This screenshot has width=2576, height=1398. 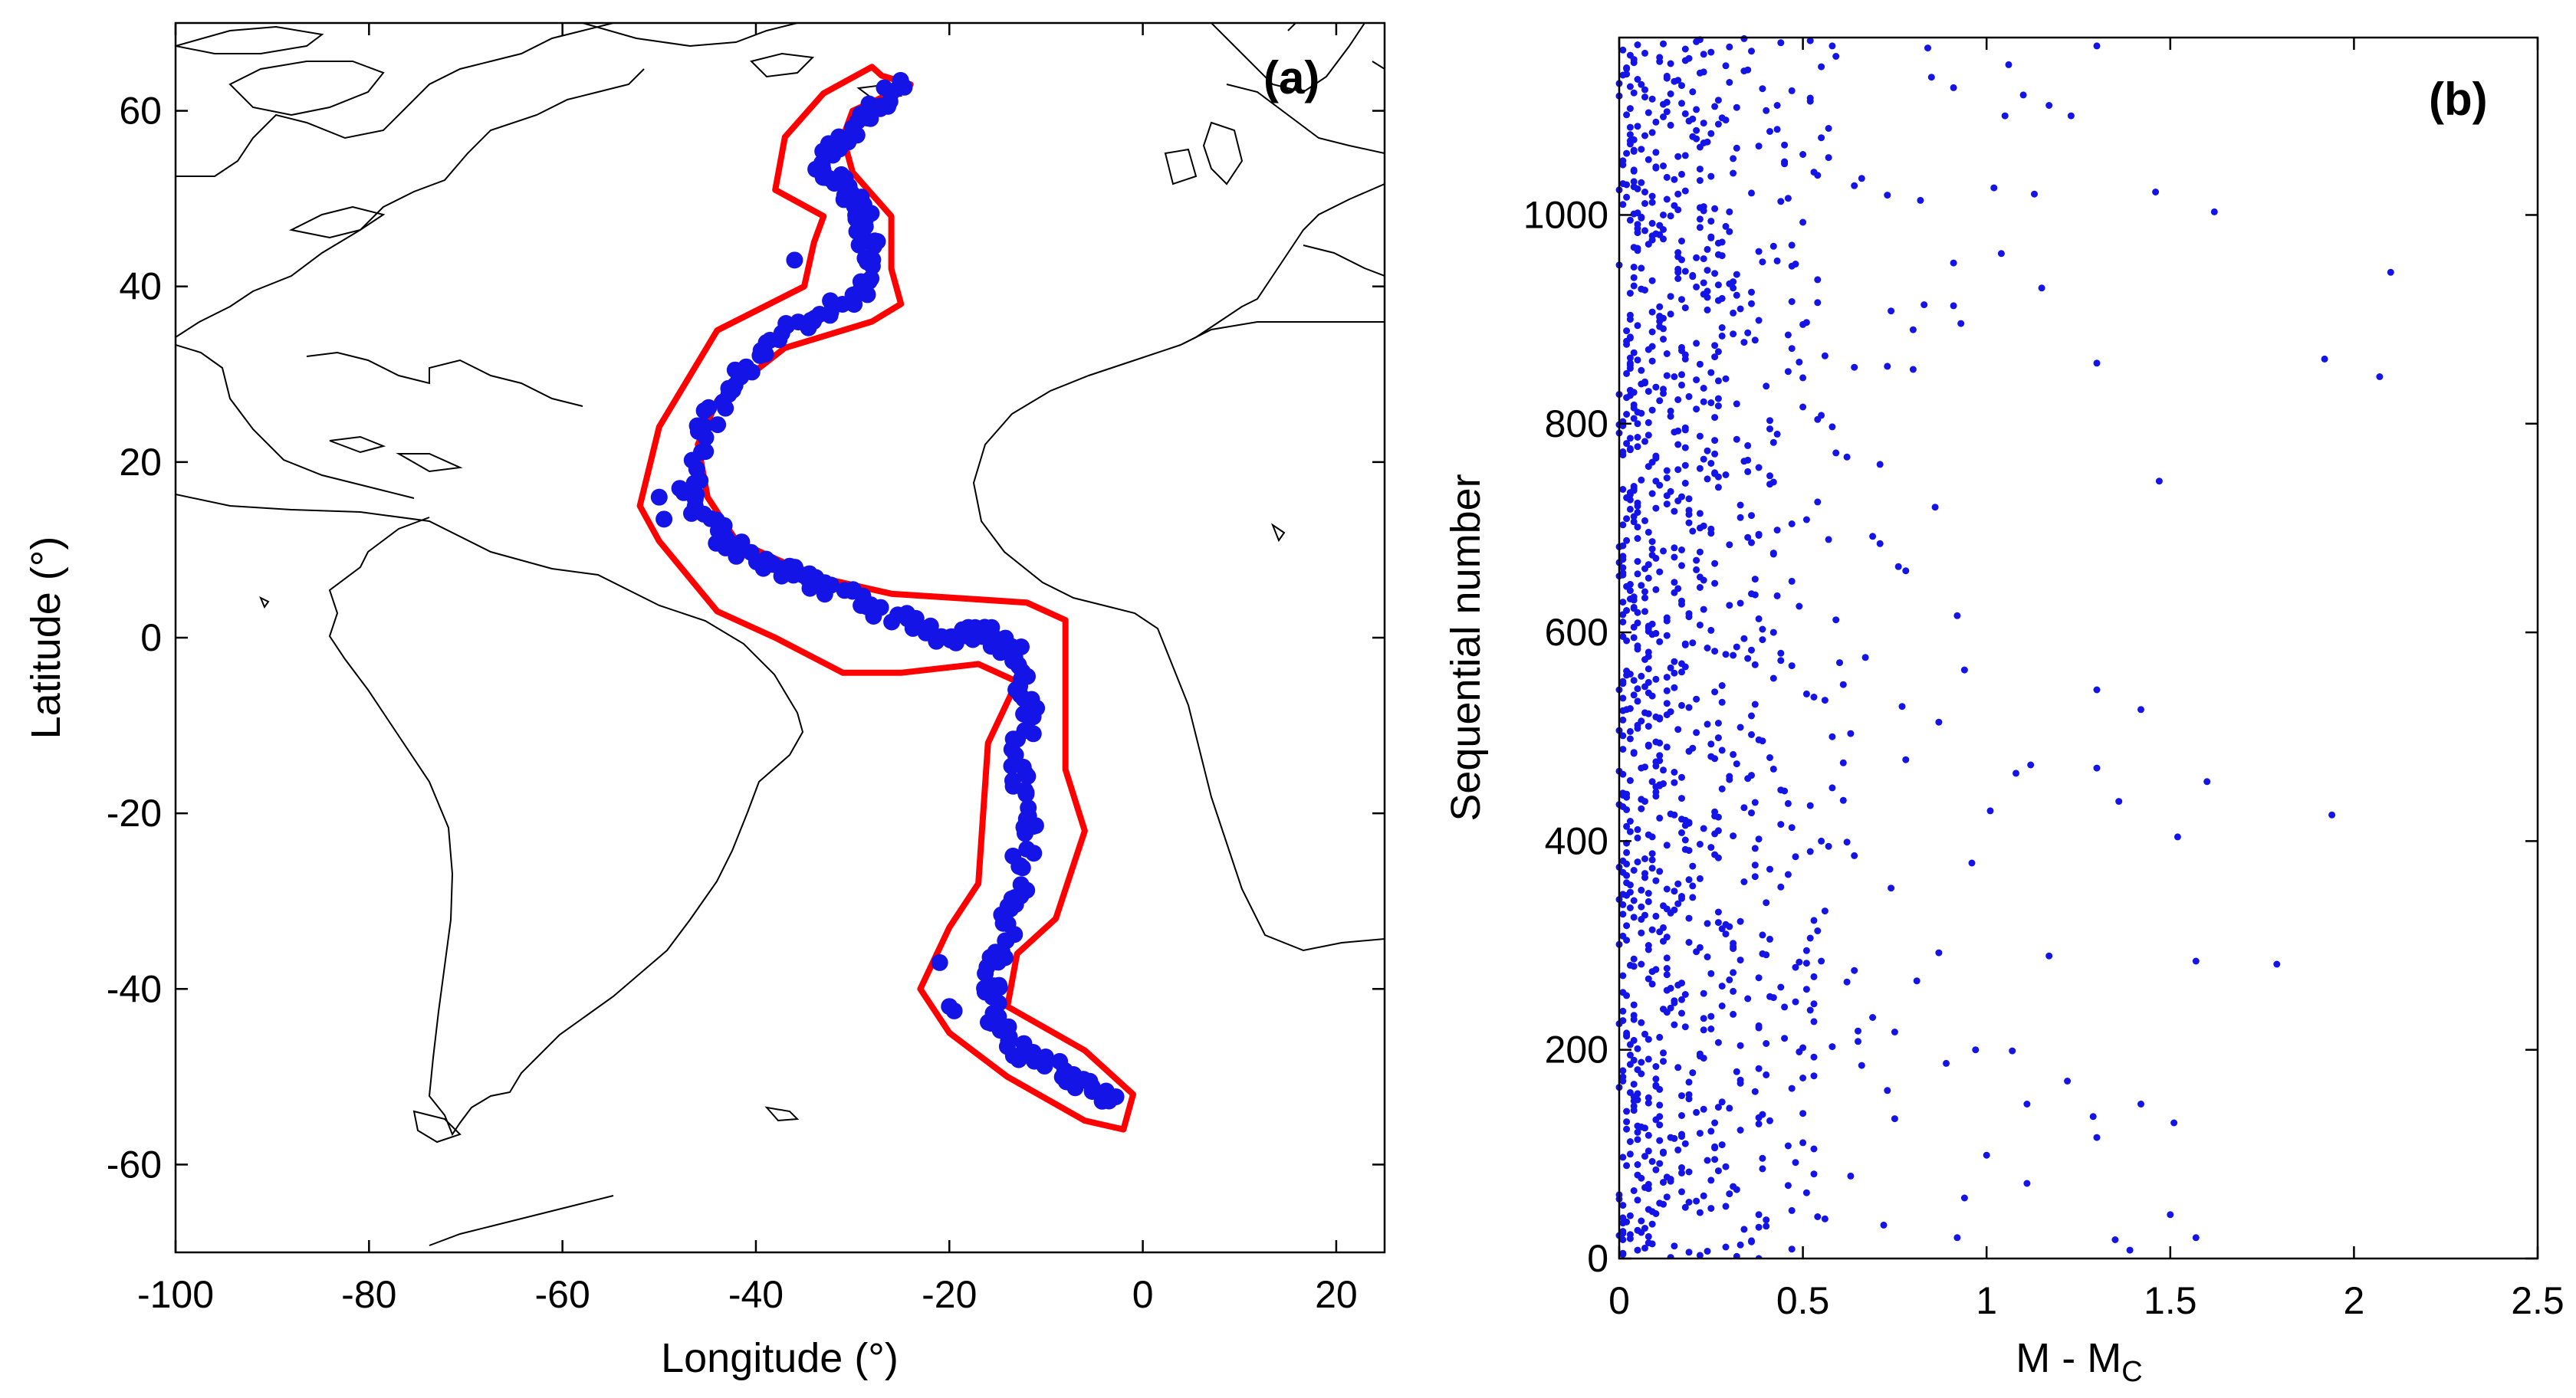 I want to click on x-axis-label-b-subscript: C, so click(x=2132, y=1372).